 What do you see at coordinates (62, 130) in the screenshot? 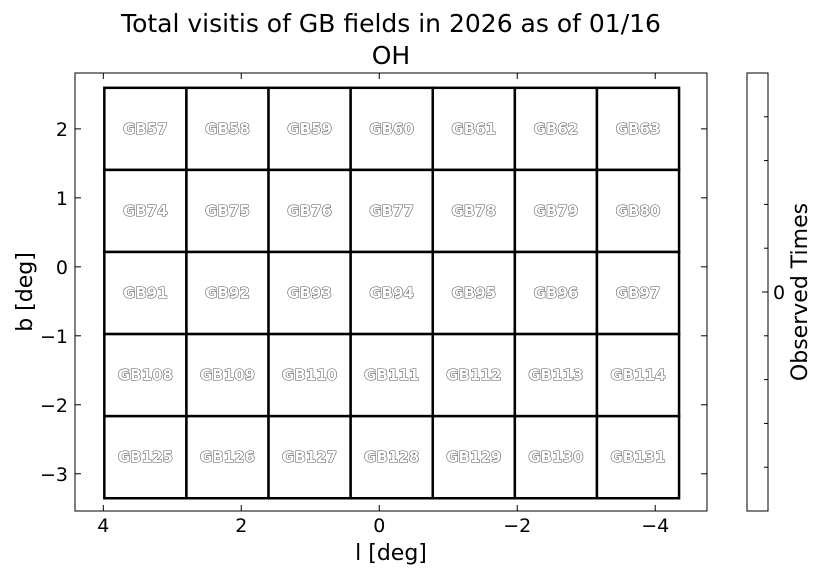
I see `y-tick-label: 2` at bounding box center [62, 130].